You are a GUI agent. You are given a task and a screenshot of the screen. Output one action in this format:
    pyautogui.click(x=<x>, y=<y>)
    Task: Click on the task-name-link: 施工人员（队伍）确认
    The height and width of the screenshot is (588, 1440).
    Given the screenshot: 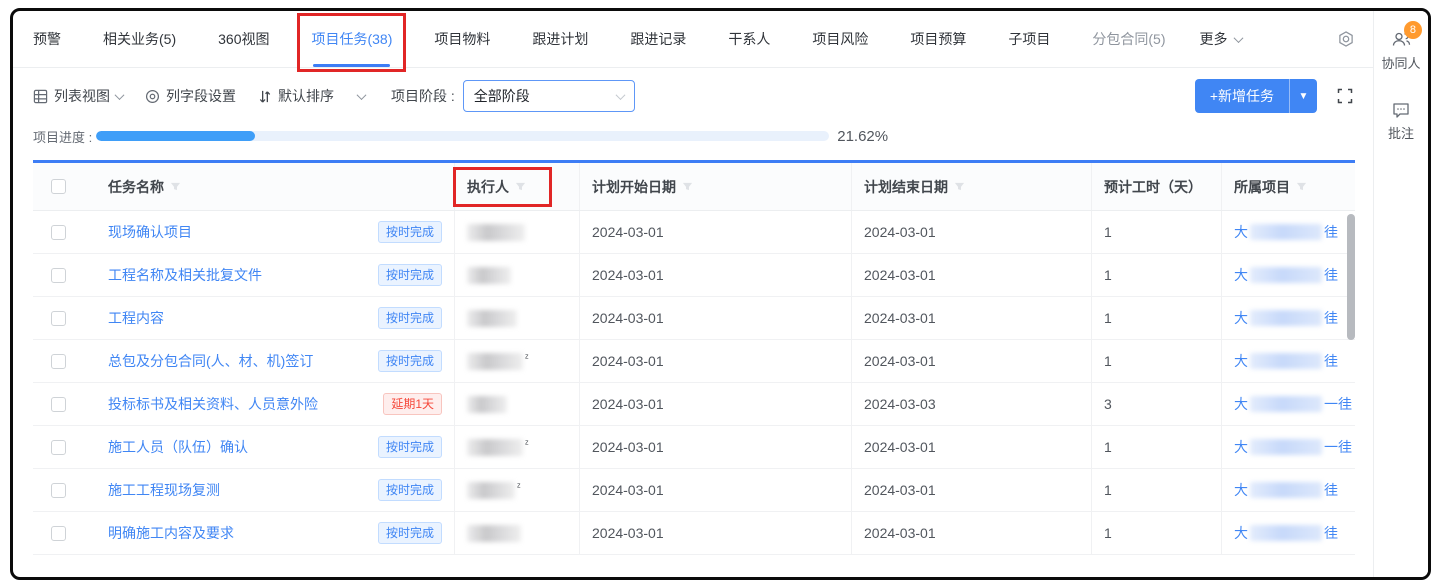 What is the action you would take?
    pyautogui.click(x=178, y=447)
    